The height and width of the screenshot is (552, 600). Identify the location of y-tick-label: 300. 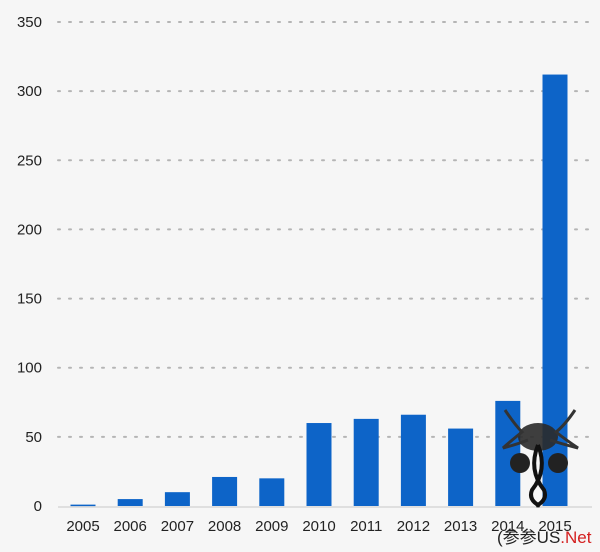
(29, 91).